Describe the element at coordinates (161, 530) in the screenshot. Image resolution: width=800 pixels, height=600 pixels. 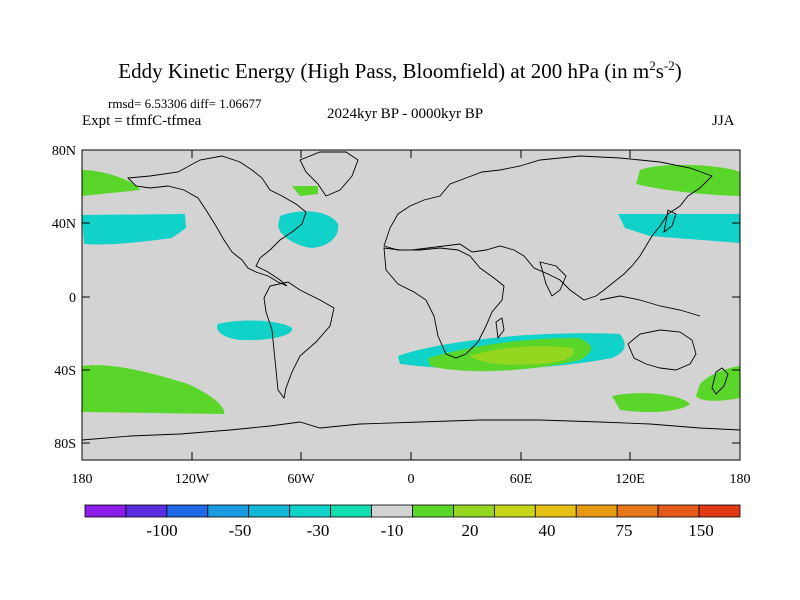
I see `colorbar-label: -100` at that location.